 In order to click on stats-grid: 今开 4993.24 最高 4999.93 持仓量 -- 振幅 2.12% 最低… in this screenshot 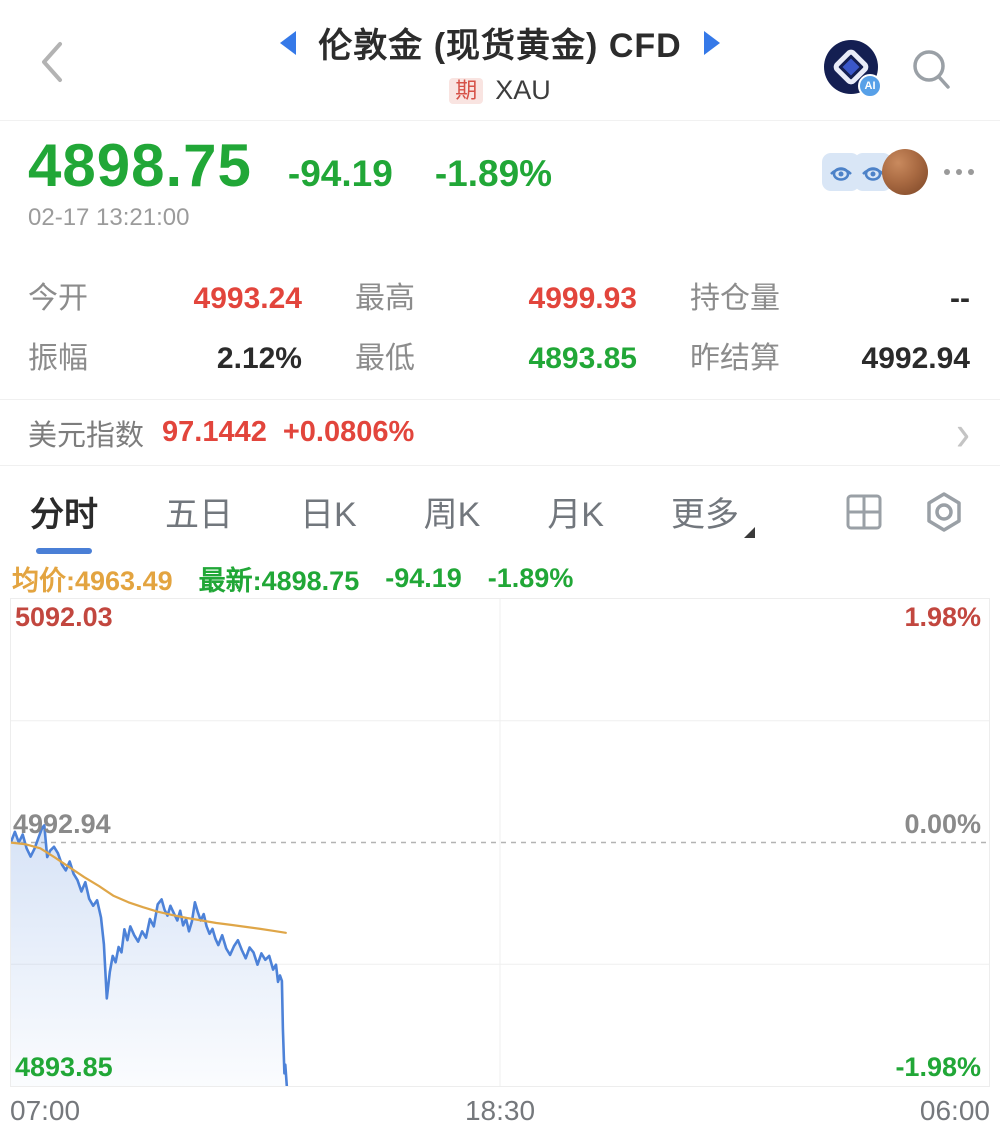, I will do `click(500, 327)`.